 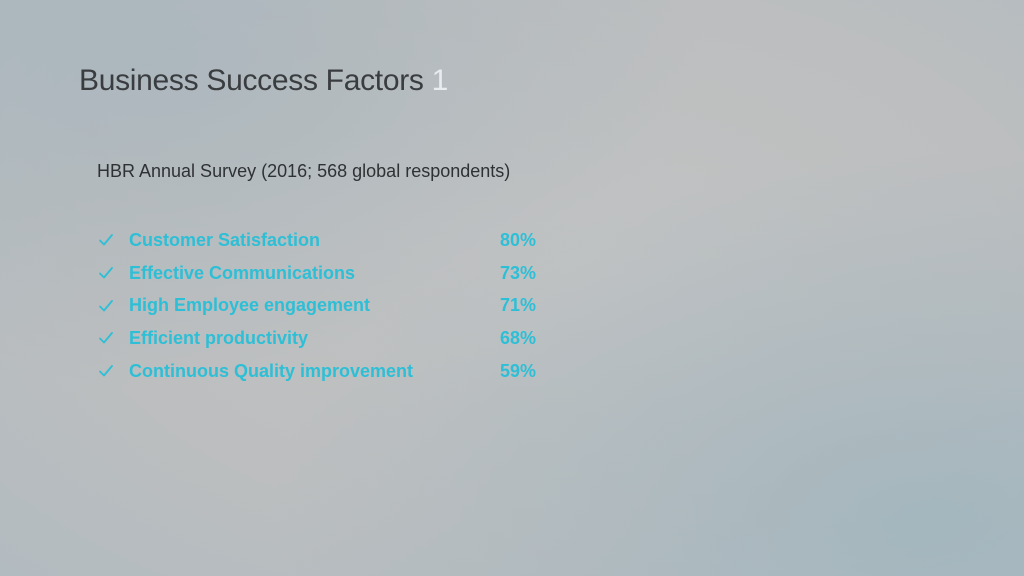 I want to click on factor-label: Efficient productivity, so click(x=219, y=337).